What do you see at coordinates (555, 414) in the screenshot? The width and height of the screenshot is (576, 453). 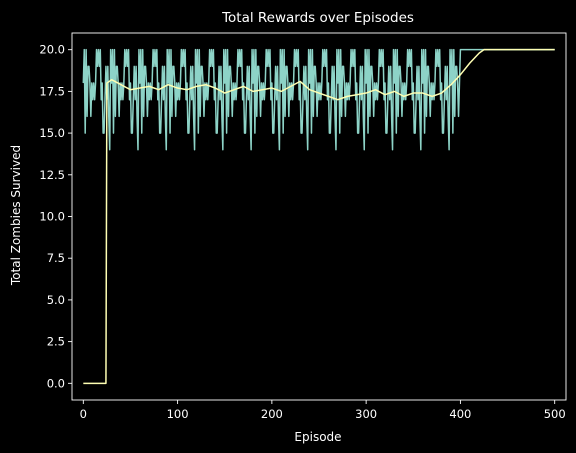 I see `x-tick-label: 500` at bounding box center [555, 414].